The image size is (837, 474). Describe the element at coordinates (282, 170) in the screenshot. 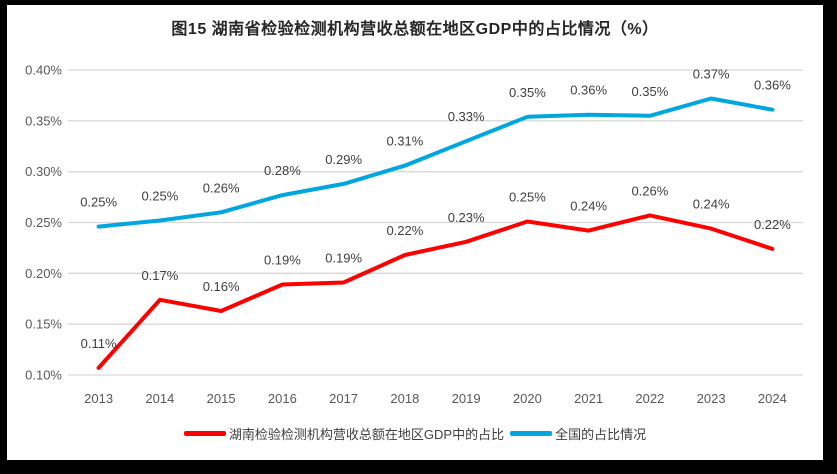

I see `data-label-1: 0.28%` at that location.